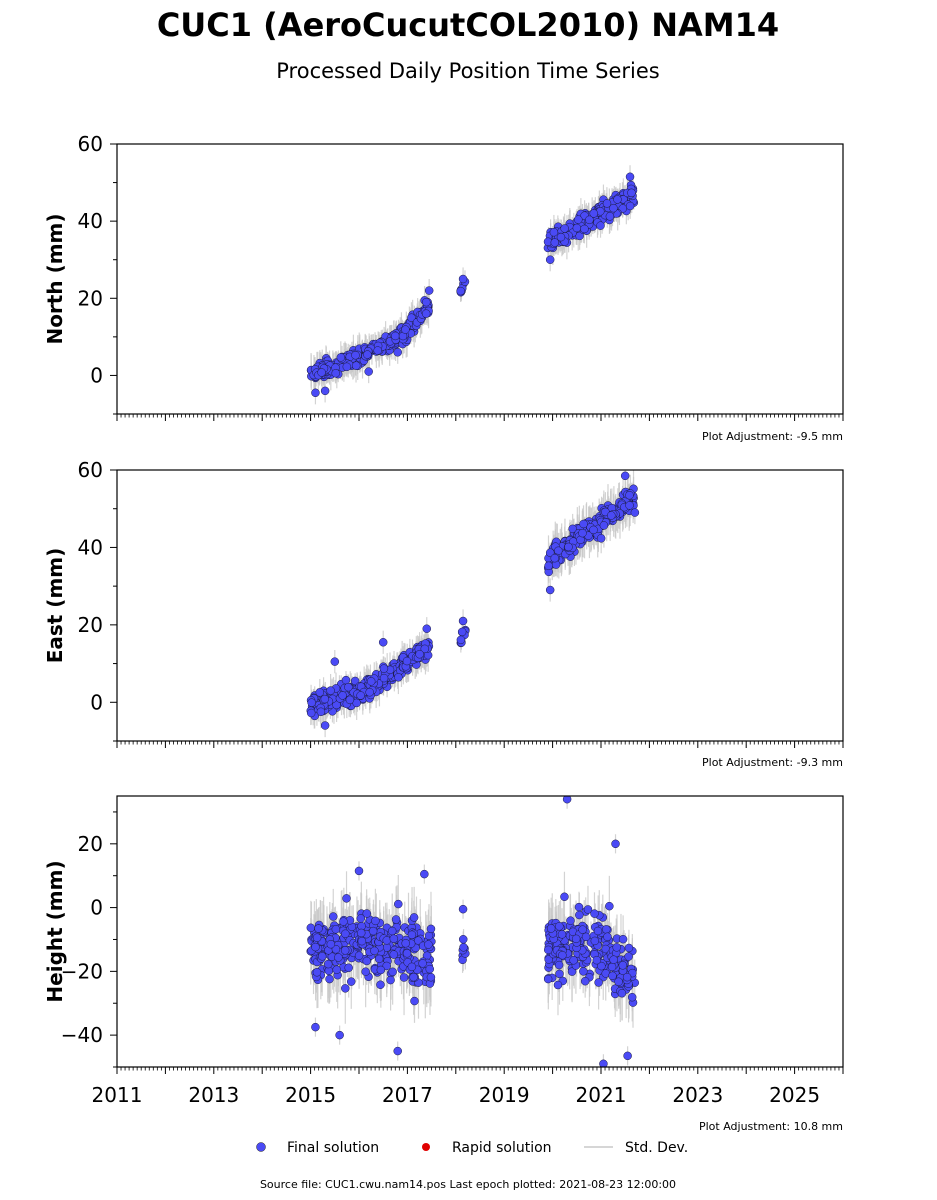 This screenshot has height=1200, width=937. I want to click on north-ytick-label: 40, so click(90, 221).